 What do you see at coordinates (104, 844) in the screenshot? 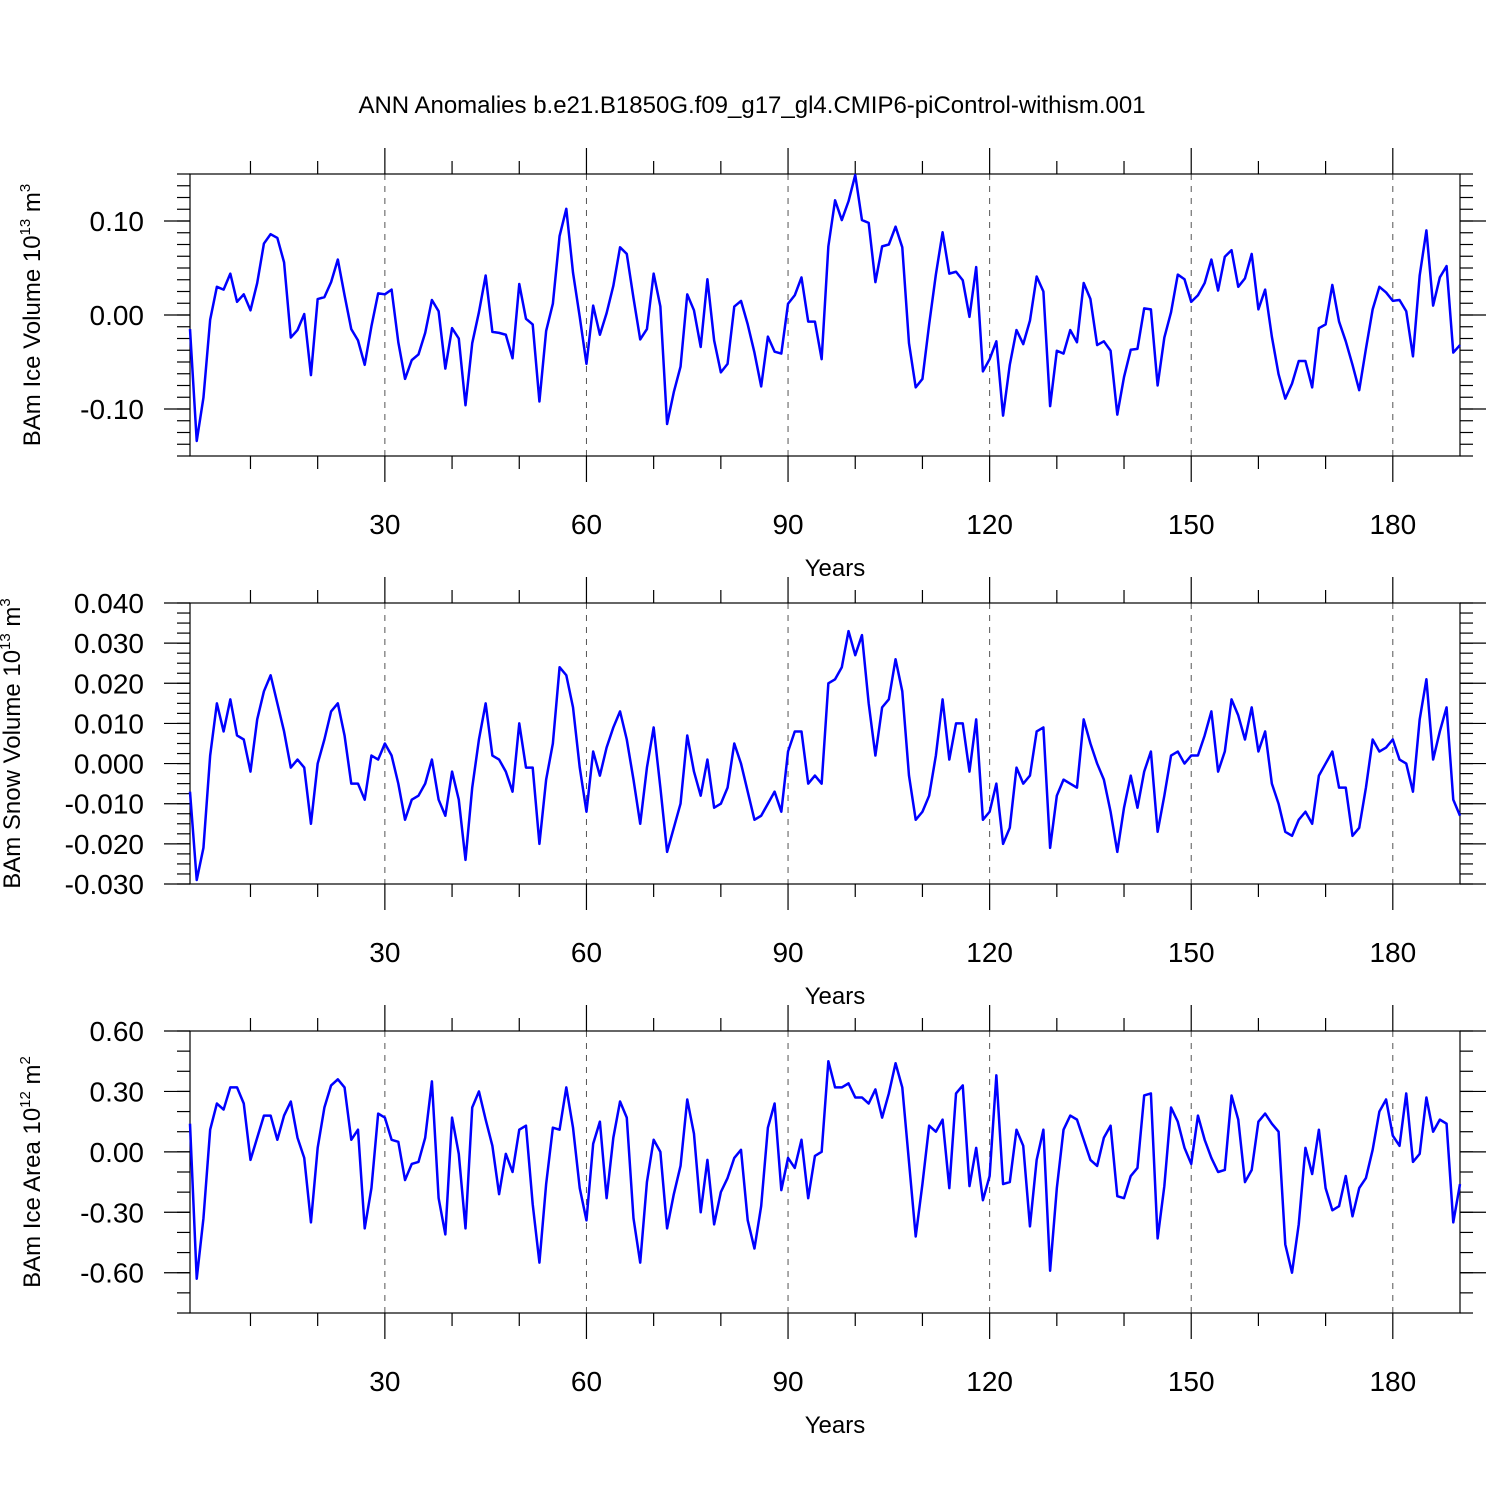
I see `y-tick-label: -0.020` at bounding box center [104, 844].